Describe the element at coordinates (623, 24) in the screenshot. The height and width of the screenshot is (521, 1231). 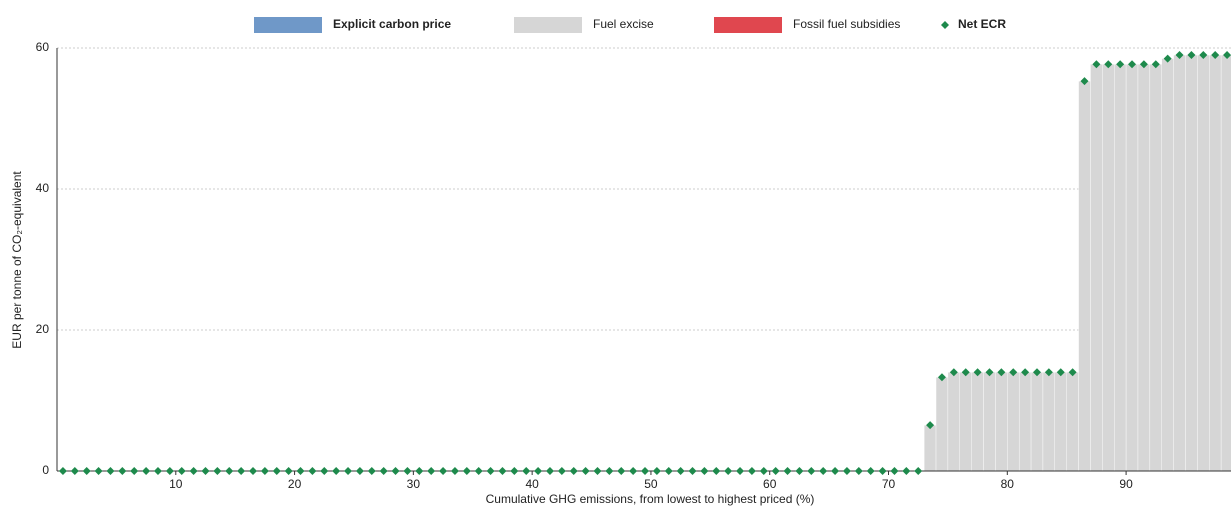
I see `legend-label: Fuel excise` at that location.